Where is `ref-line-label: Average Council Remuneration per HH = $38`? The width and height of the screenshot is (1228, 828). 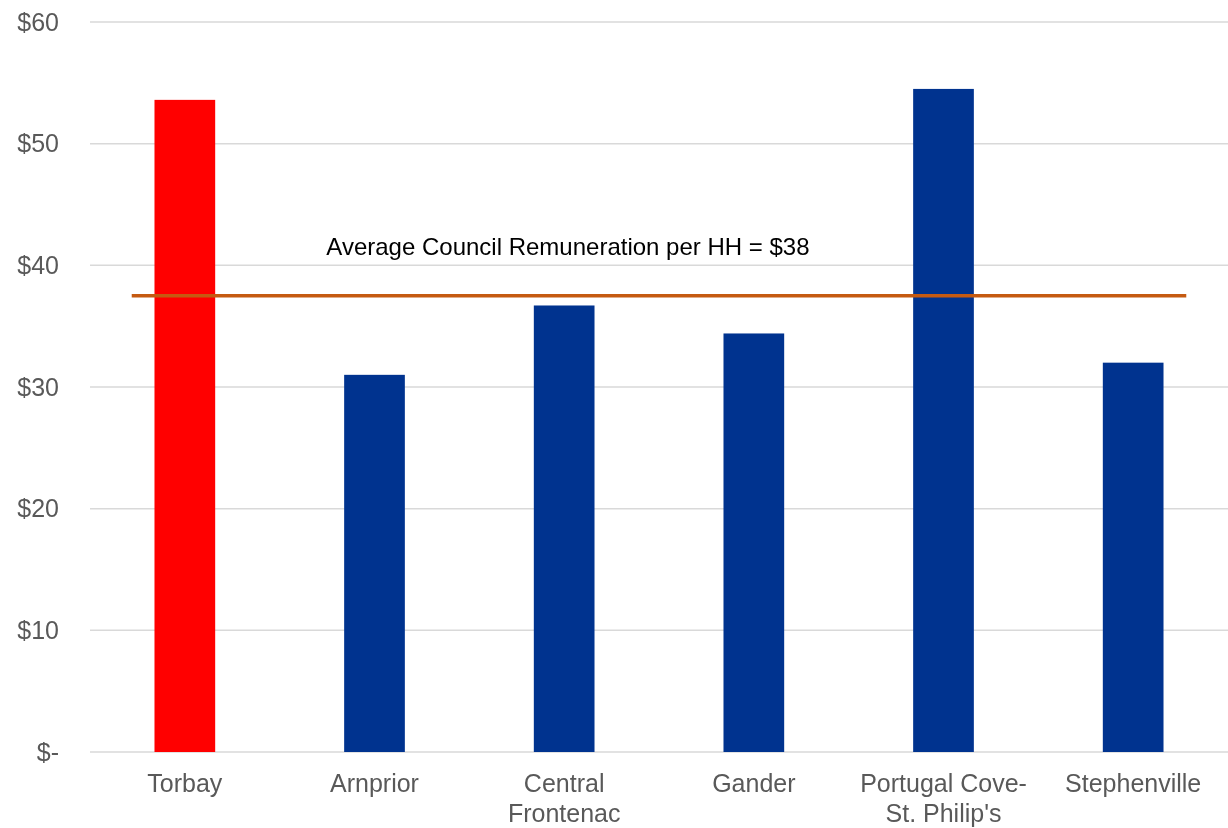 ref-line-label: Average Council Remuneration per HH = $38 is located at coordinates (568, 246).